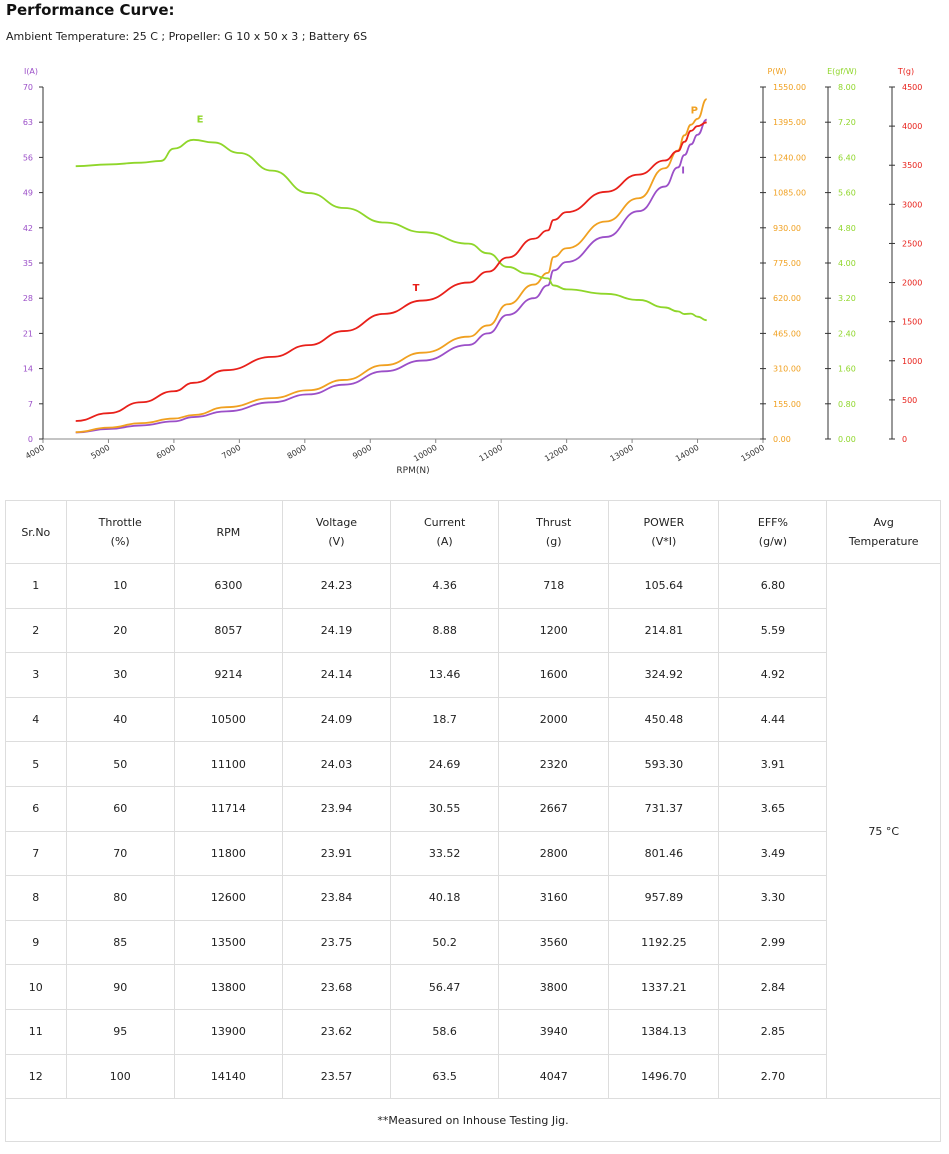  I want to click on x-tick-label: 13000, so click(622, 453).